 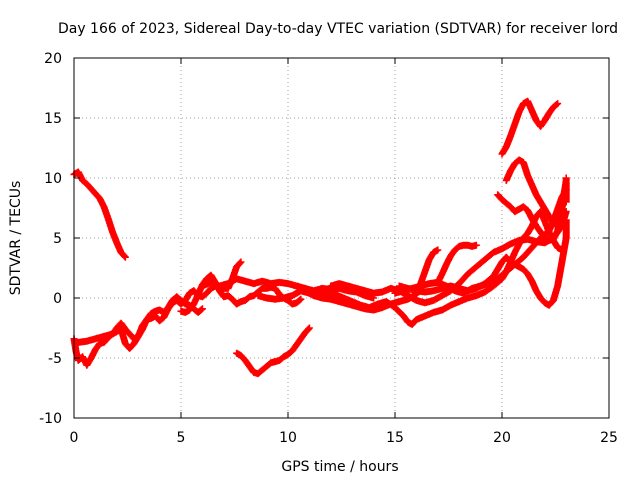 I want to click on x-tick-label: 5, so click(x=181, y=438).